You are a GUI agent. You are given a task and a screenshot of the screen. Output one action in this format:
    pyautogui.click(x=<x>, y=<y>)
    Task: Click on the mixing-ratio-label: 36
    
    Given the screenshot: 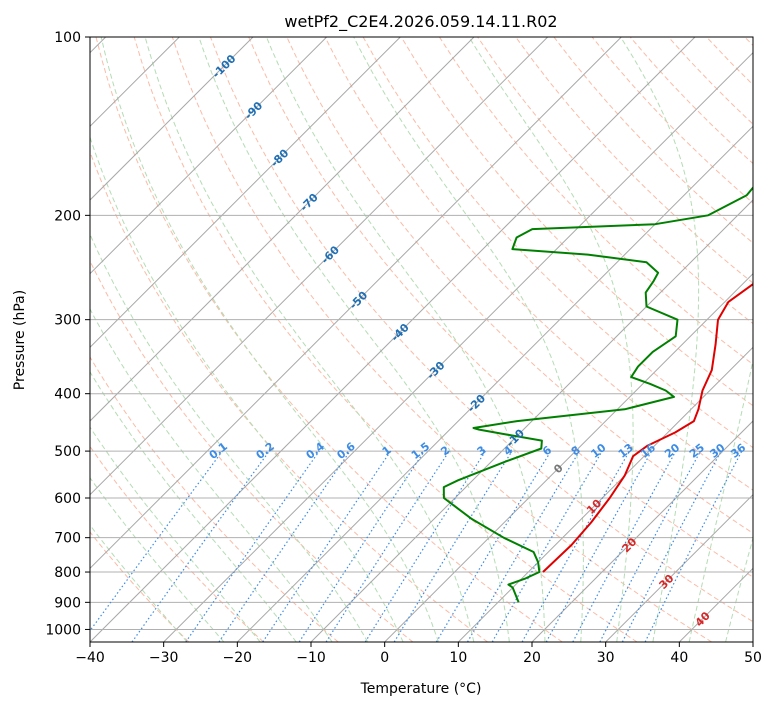 What is the action you would take?
    pyautogui.click(x=738, y=451)
    